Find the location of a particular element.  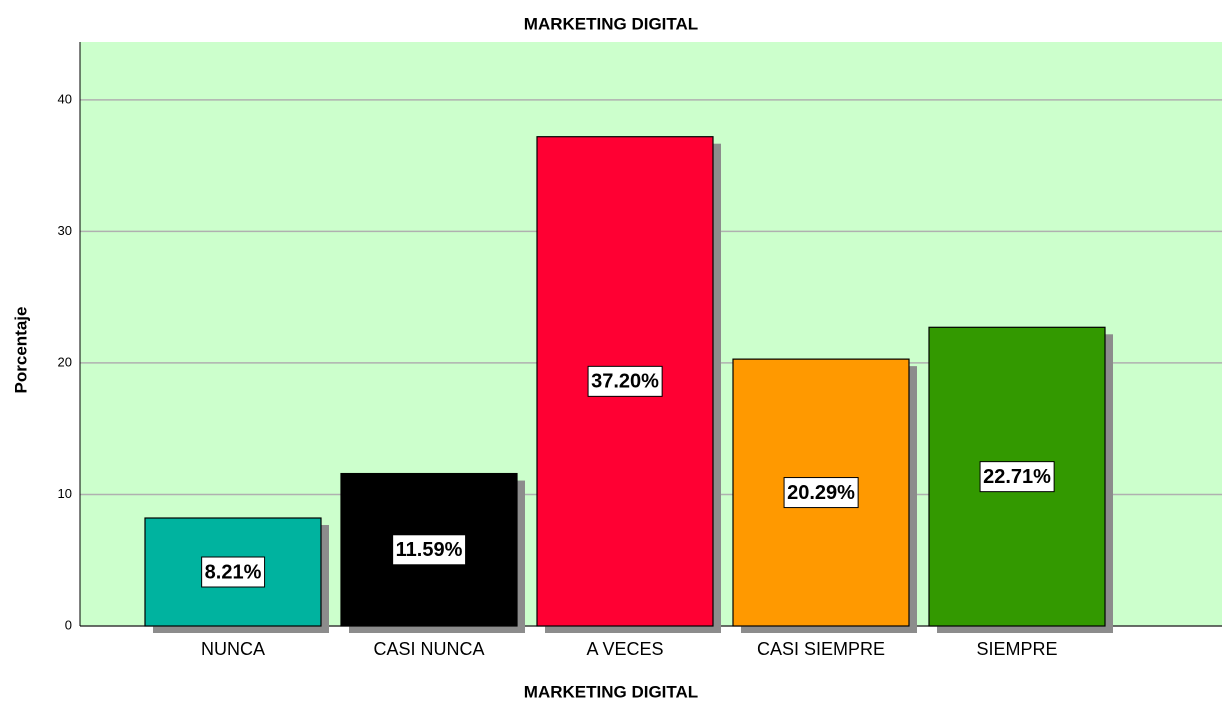

value-label: 8.21% is located at coordinates (233, 572).